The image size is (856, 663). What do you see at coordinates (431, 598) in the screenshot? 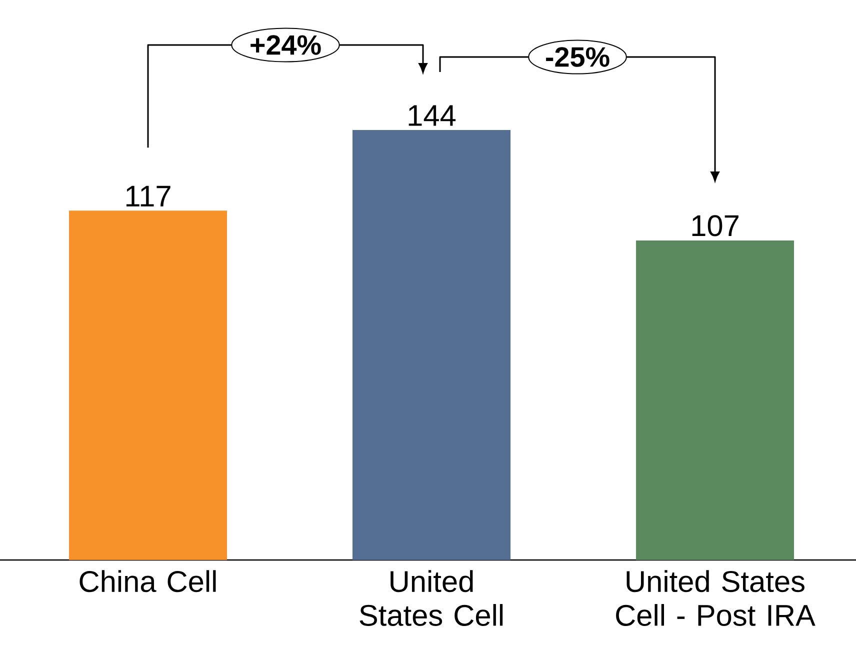
I see `x-tick-label: United States Cell` at bounding box center [431, 598].